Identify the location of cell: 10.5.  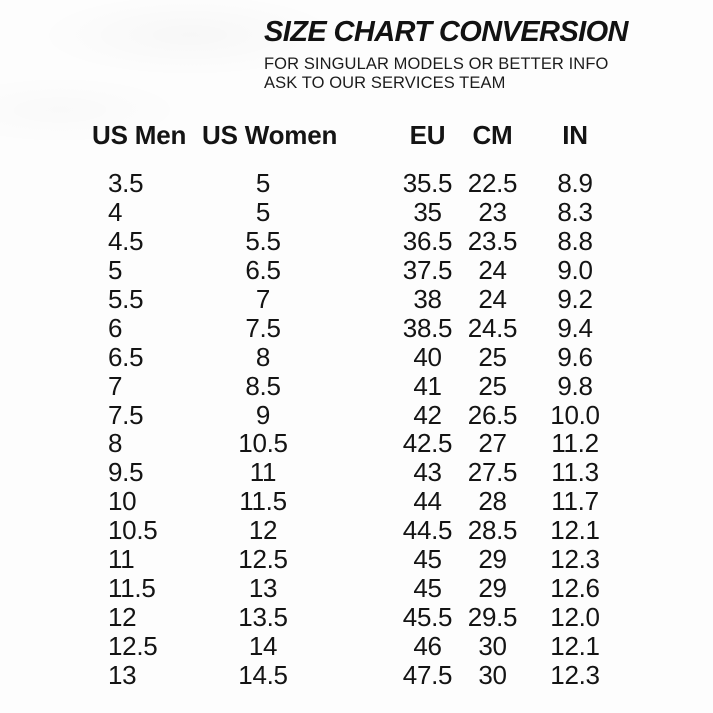
(263, 443).